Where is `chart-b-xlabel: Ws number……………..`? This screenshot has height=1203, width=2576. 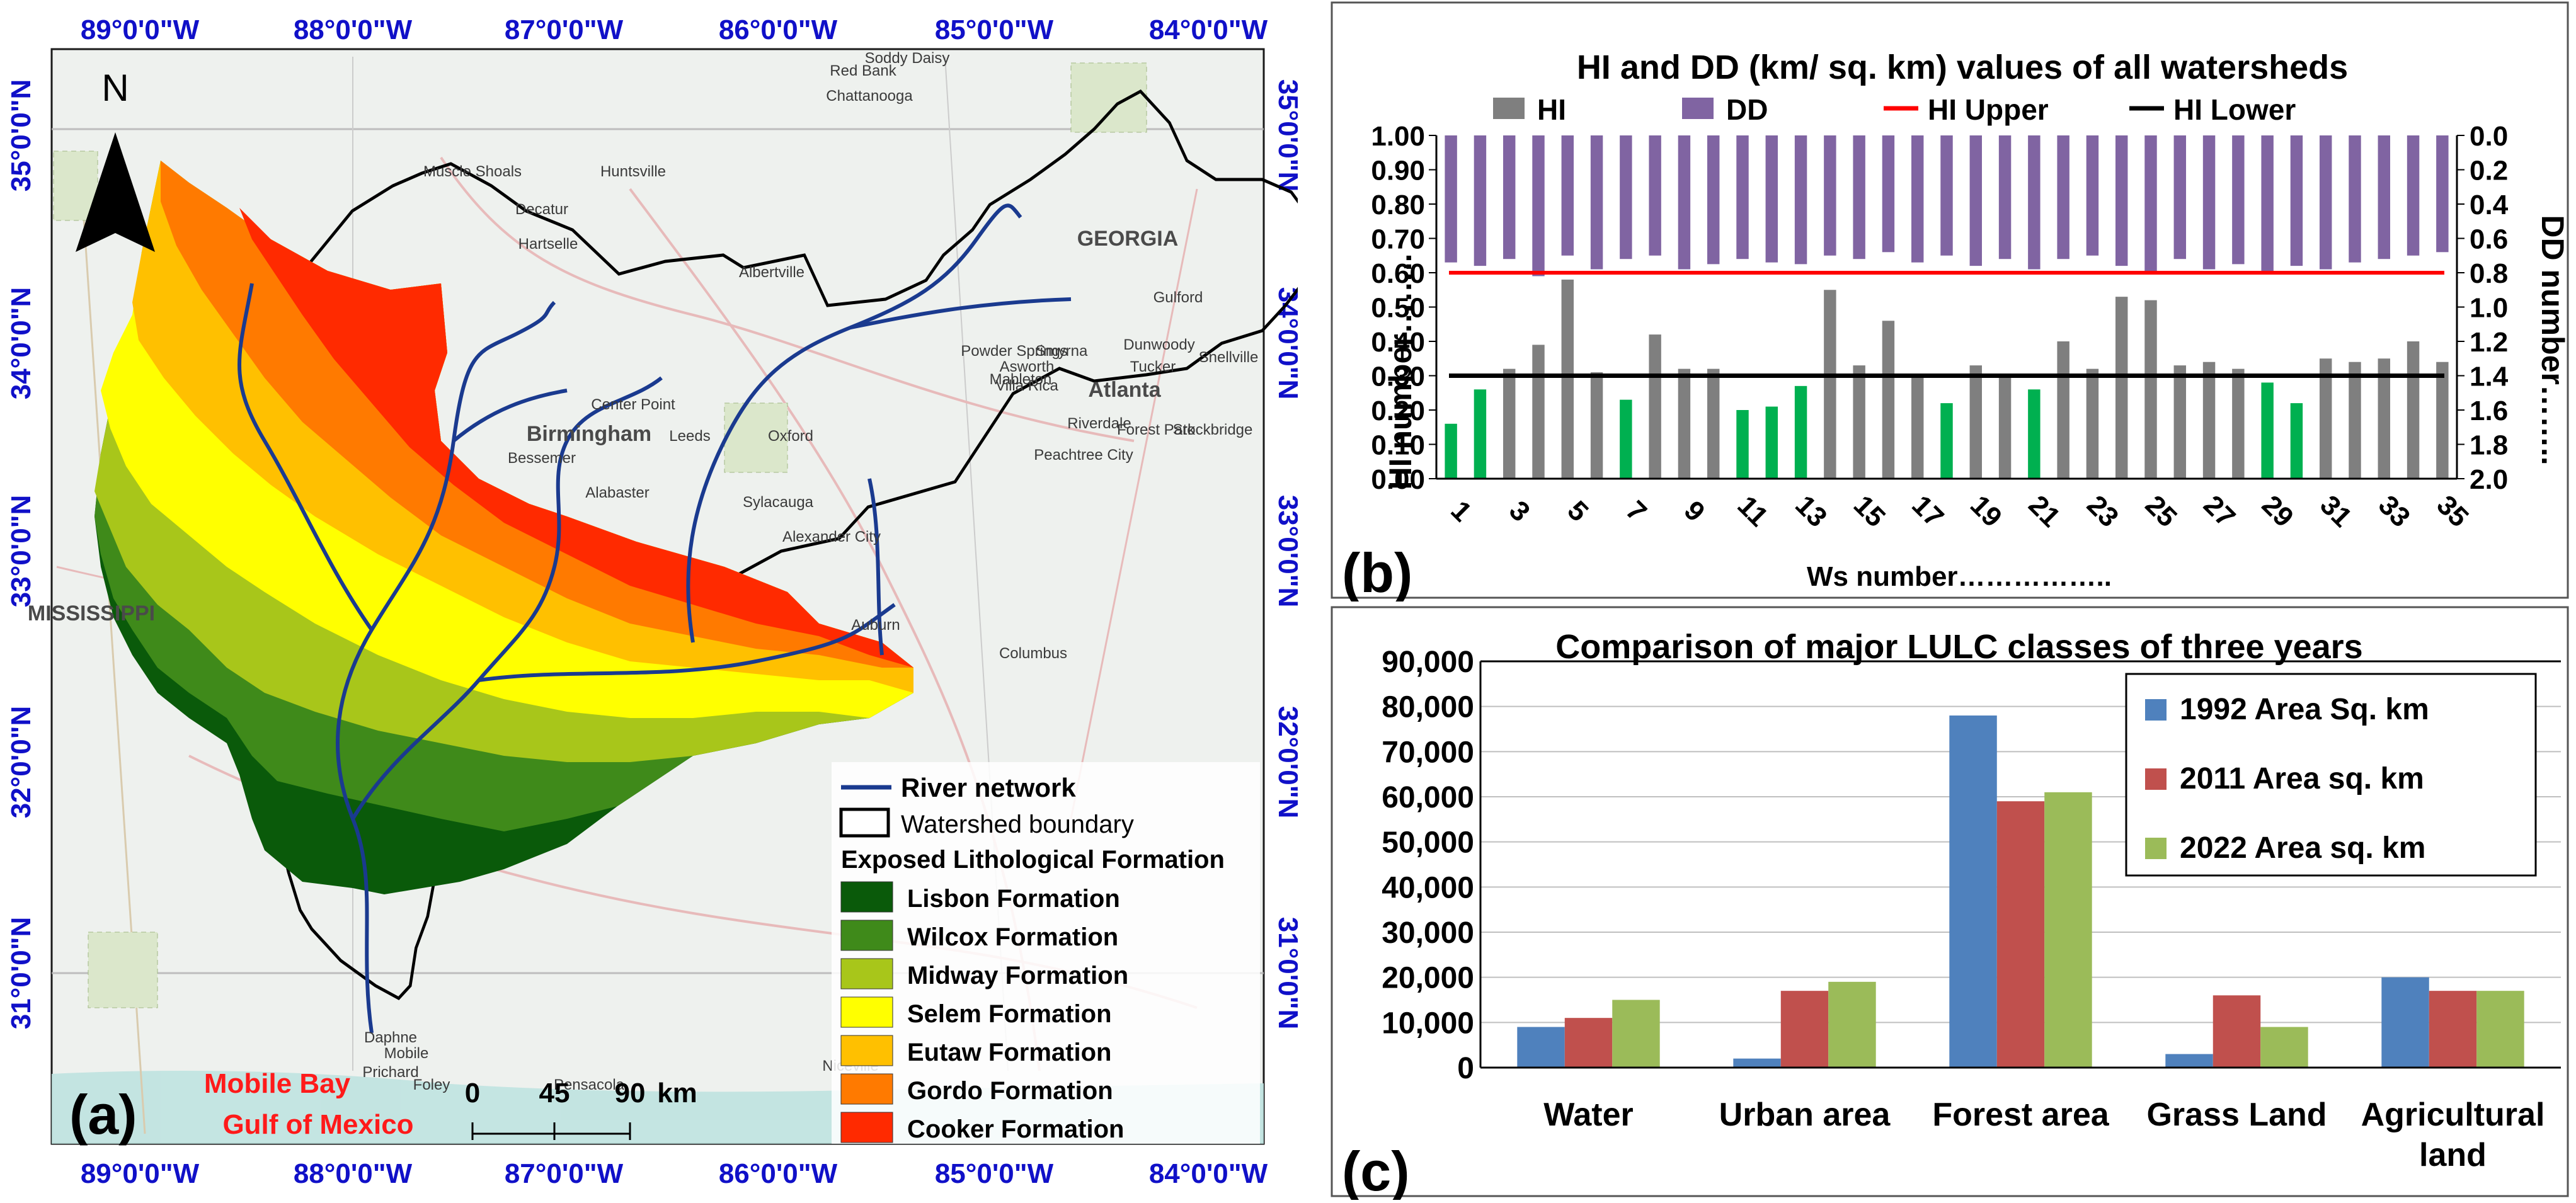 chart-b-xlabel: Ws number…………….. is located at coordinates (1959, 576).